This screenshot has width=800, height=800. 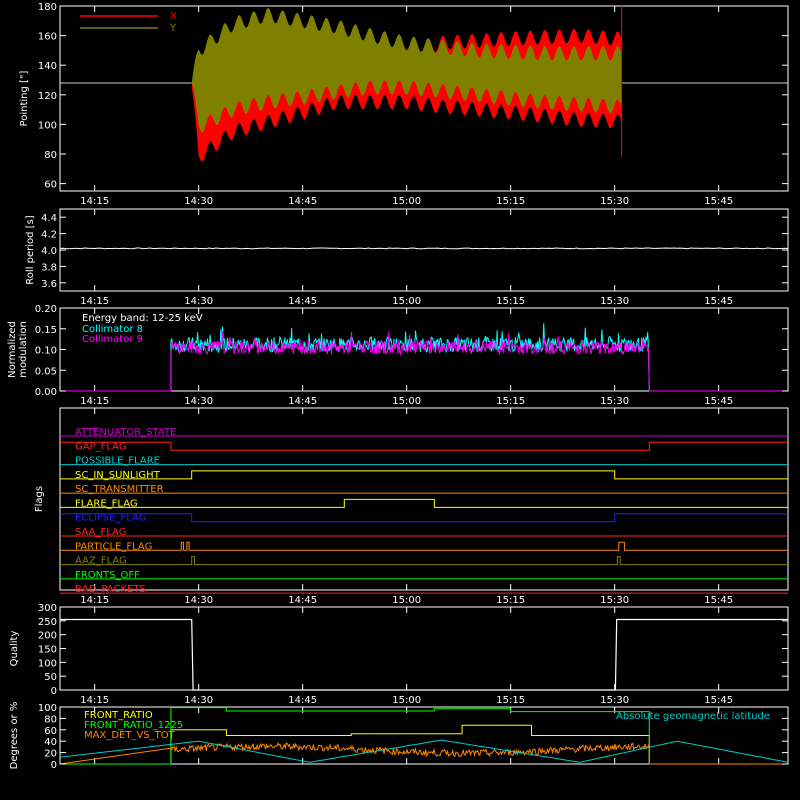 What do you see at coordinates (49, 218) in the screenshot?
I see `y-tick-label: 4.4` at bounding box center [49, 218].